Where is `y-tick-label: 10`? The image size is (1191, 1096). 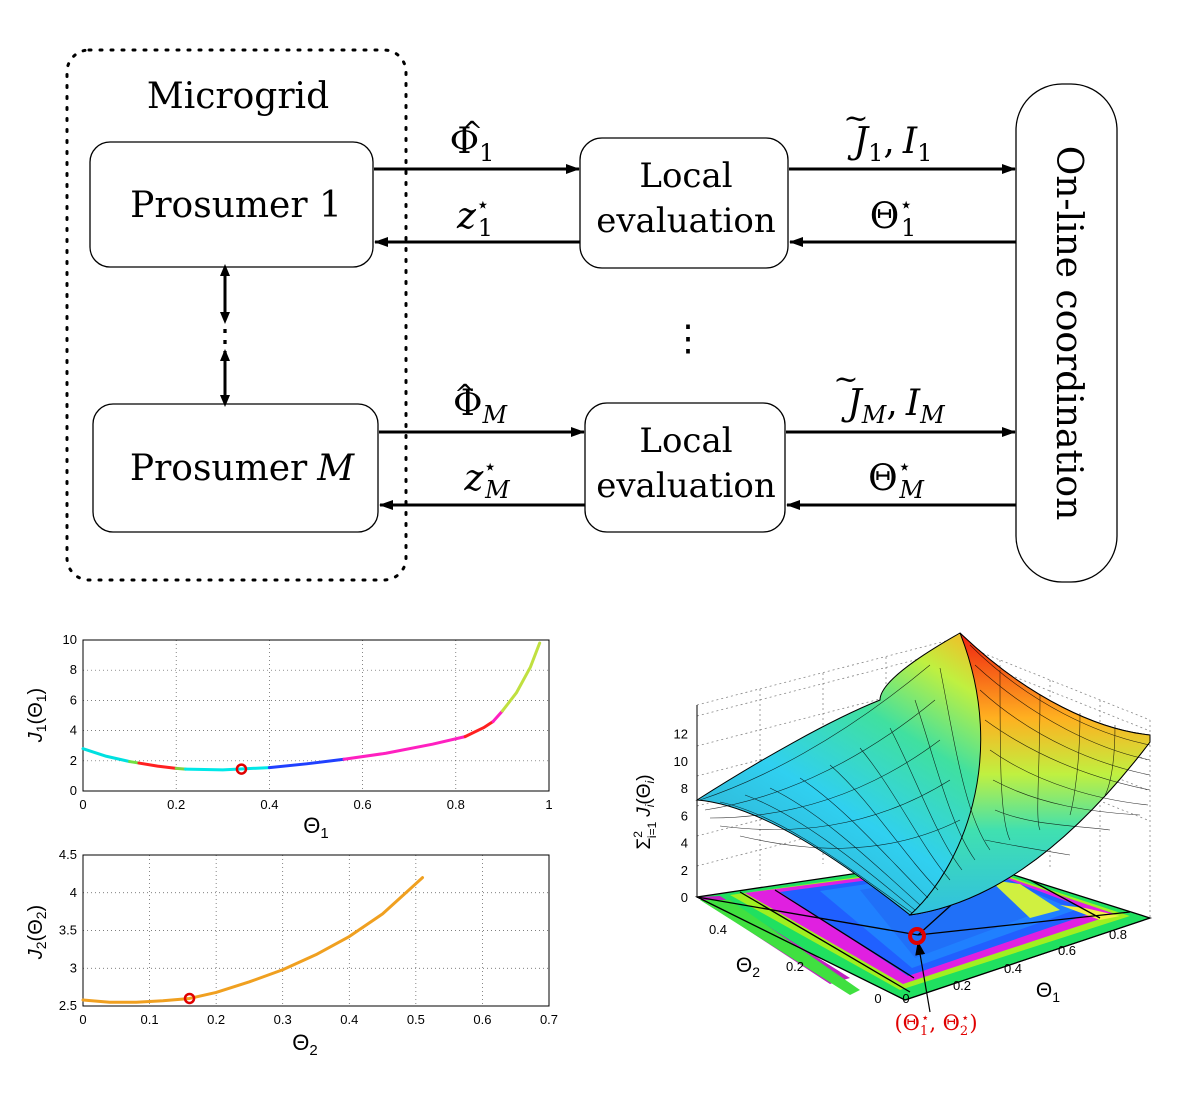
y-tick-label: 10 is located at coordinates (70, 639).